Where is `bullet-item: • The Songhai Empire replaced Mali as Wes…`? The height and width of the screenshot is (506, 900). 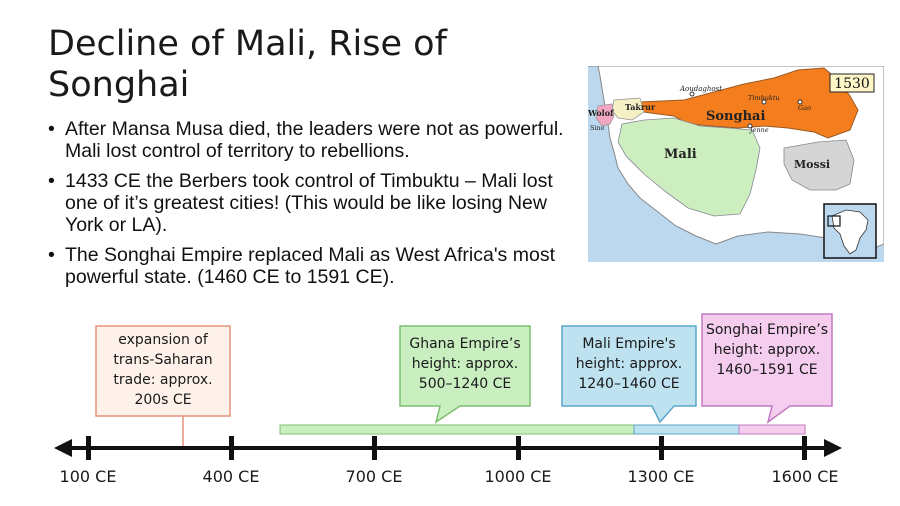
bullet-item: • The Songhai Empire replaced Mali as Wes… is located at coordinates (318, 266).